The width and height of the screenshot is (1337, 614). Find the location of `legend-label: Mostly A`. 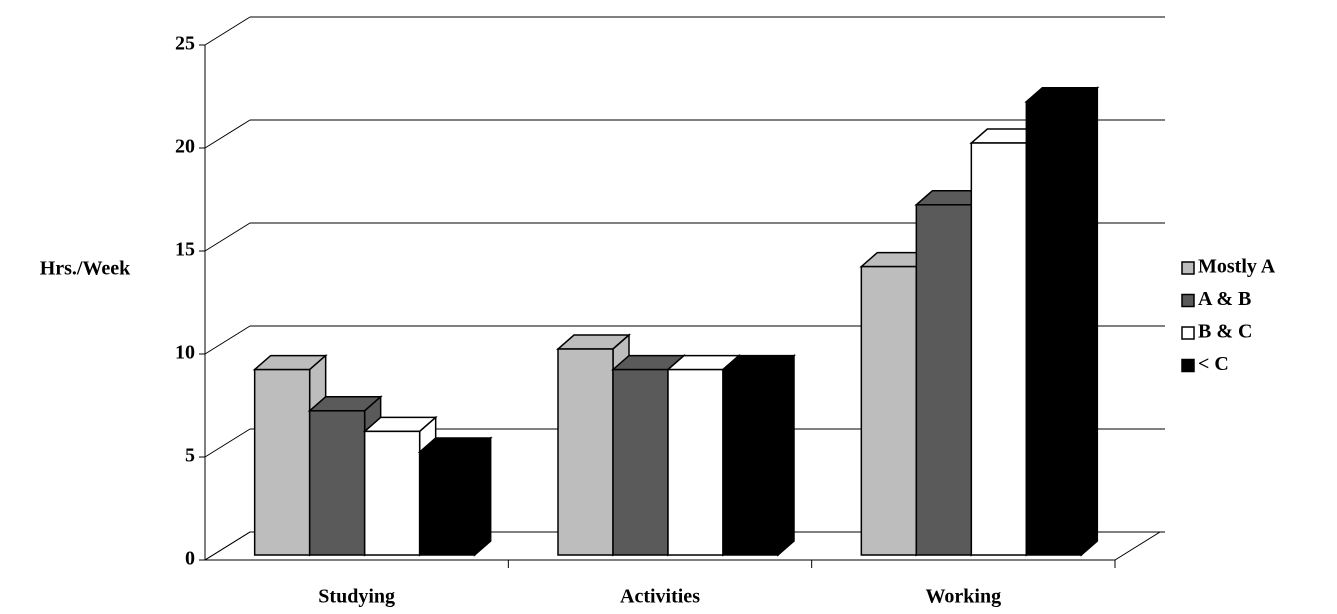

legend-label: Mostly A is located at coordinates (1237, 267).